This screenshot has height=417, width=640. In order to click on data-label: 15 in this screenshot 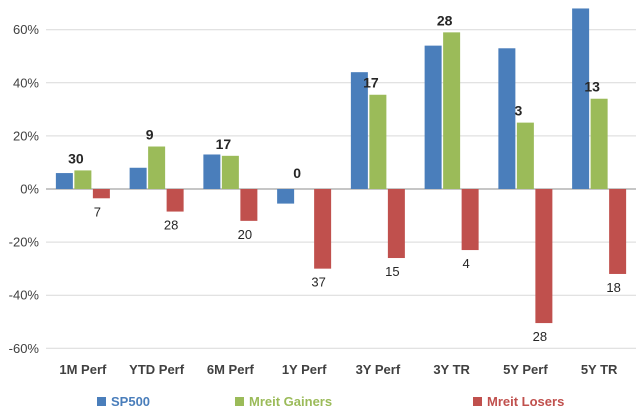, I will do `click(392, 271)`.